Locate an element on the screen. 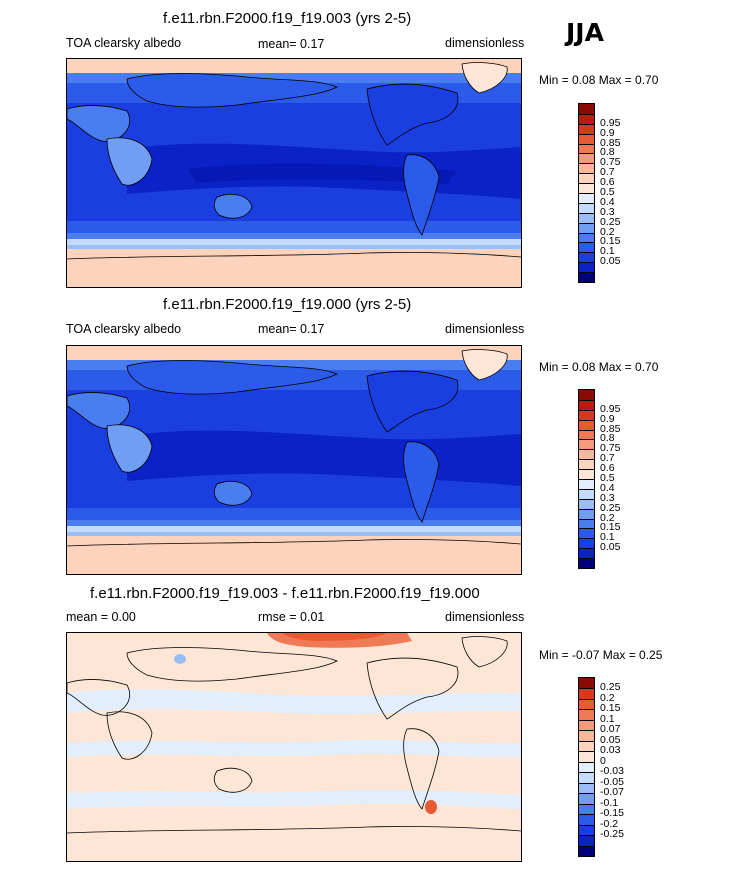 The width and height of the screenshot is (733, 872). panel1-minmax: Min = 0.08 Max = 0.70 is located at coordinates (599, 80).